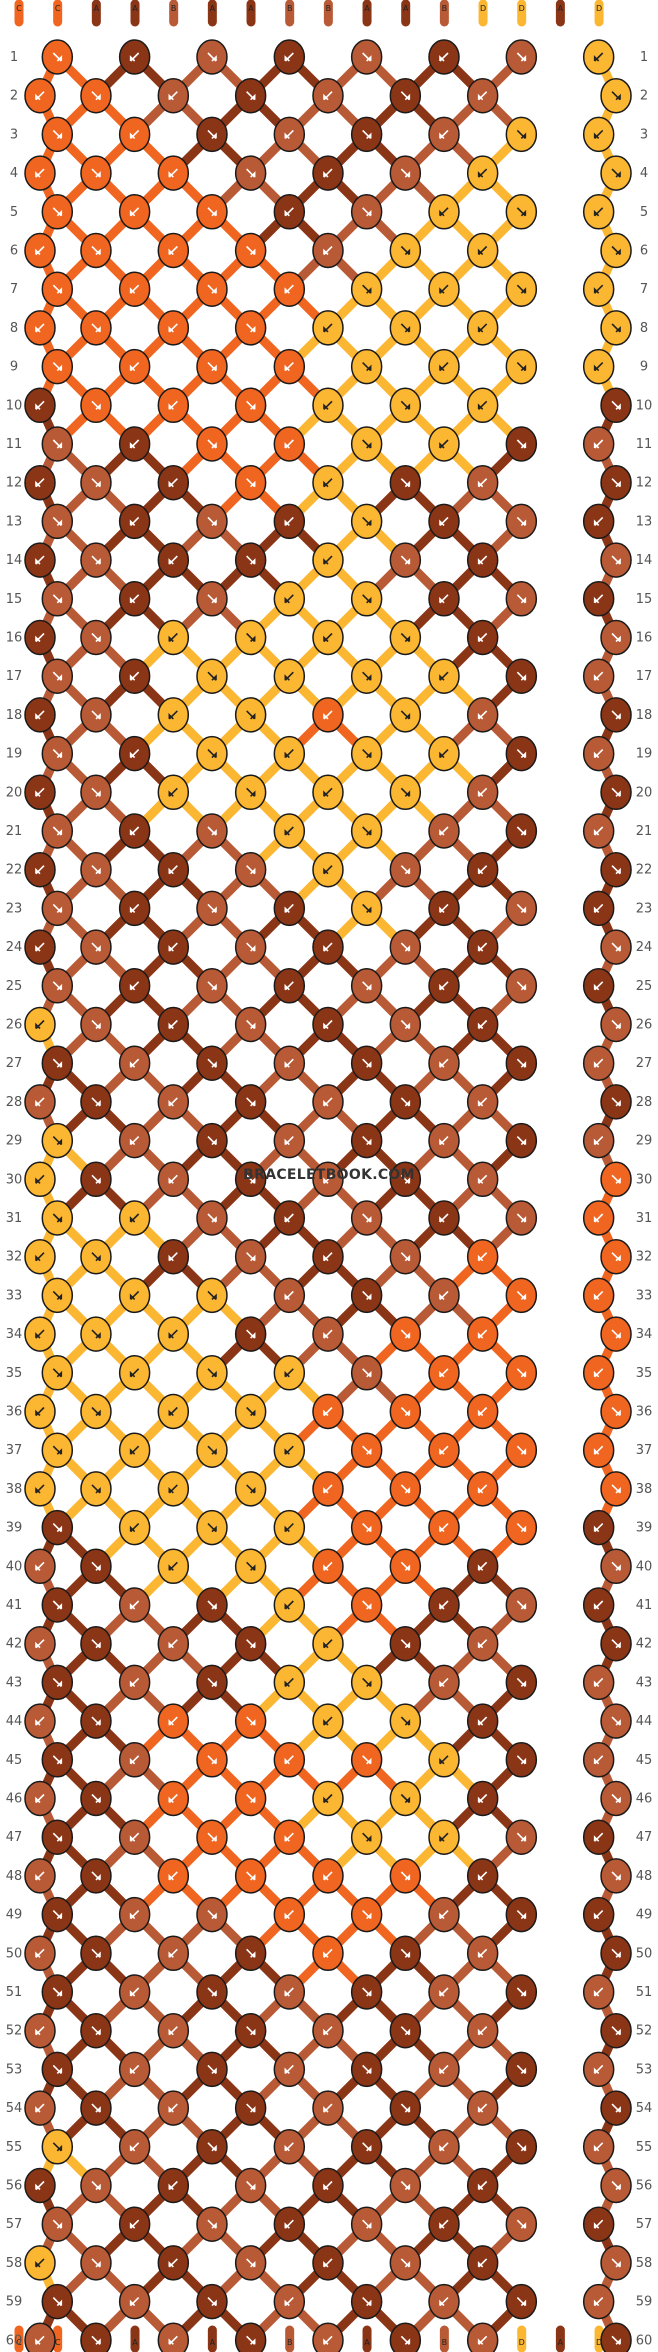  Describe the element at coordinates (14, 1063) in the screenshot. I see `row-number-left: 27` at that location.